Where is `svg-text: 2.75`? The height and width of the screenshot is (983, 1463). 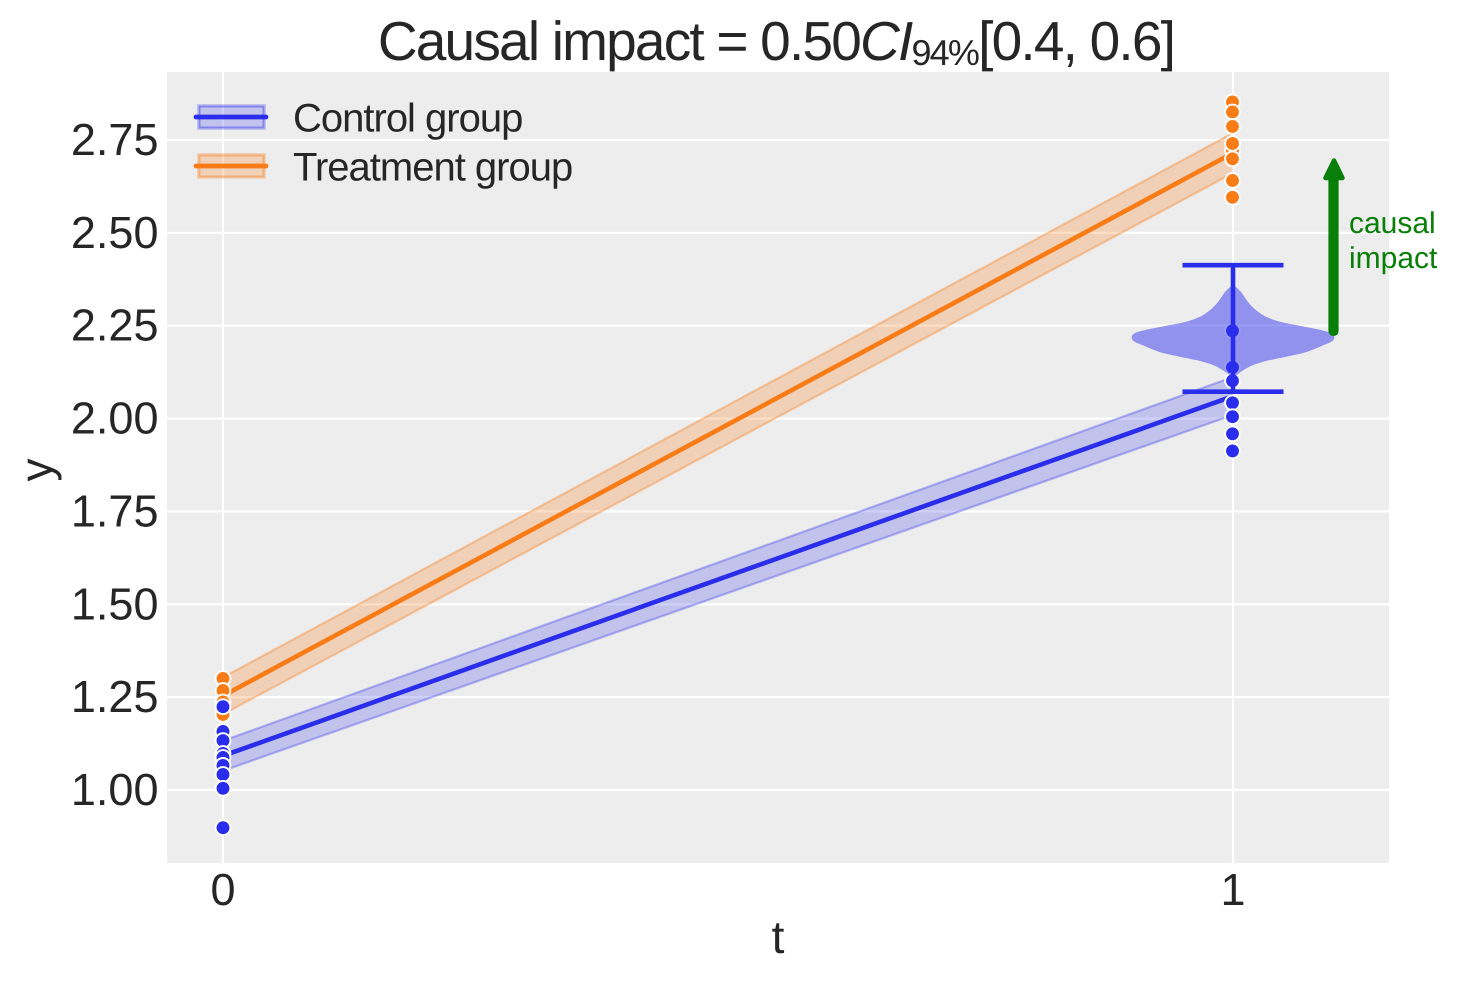
svg-text: 2.75 is located at coordinates (115, 139).